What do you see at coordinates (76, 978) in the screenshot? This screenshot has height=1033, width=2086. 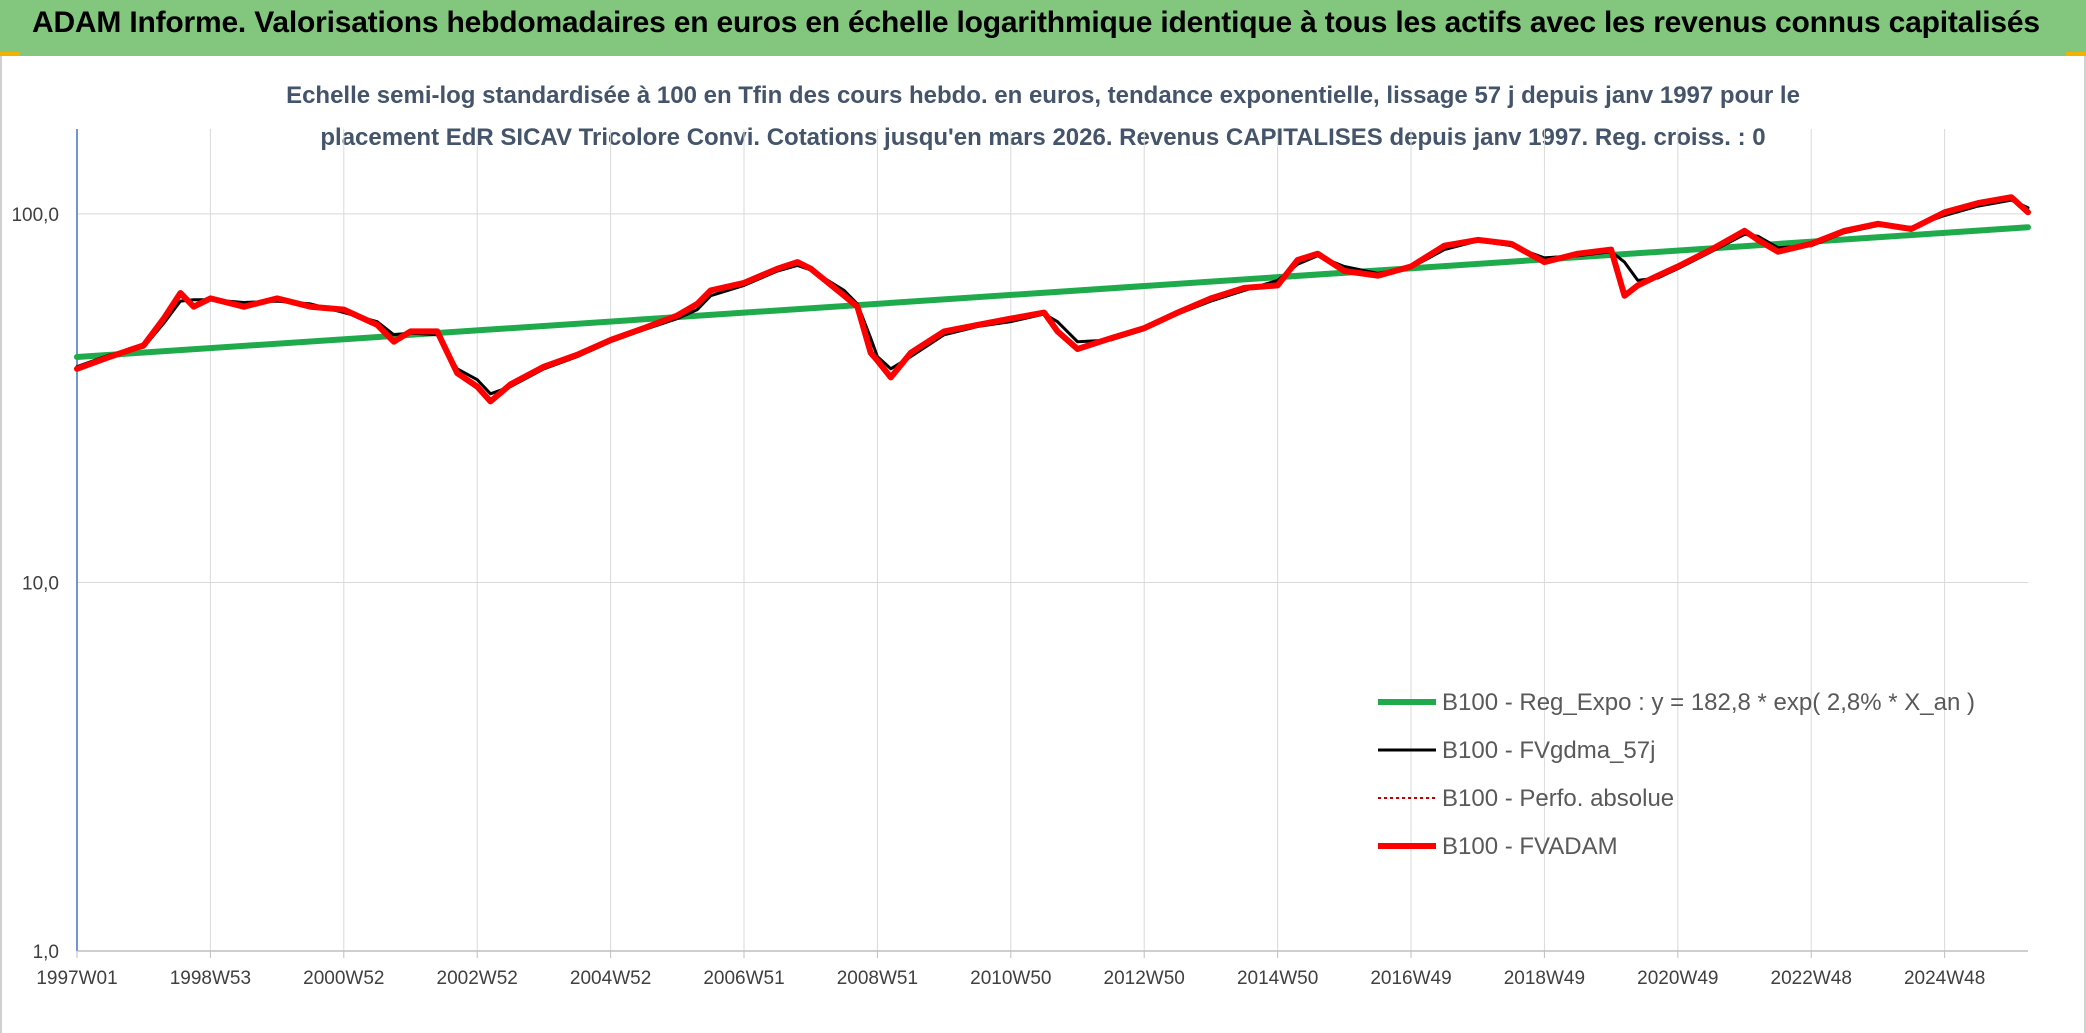 I see `x-tick-label: 1997W01` at bounding box center [76, 978].